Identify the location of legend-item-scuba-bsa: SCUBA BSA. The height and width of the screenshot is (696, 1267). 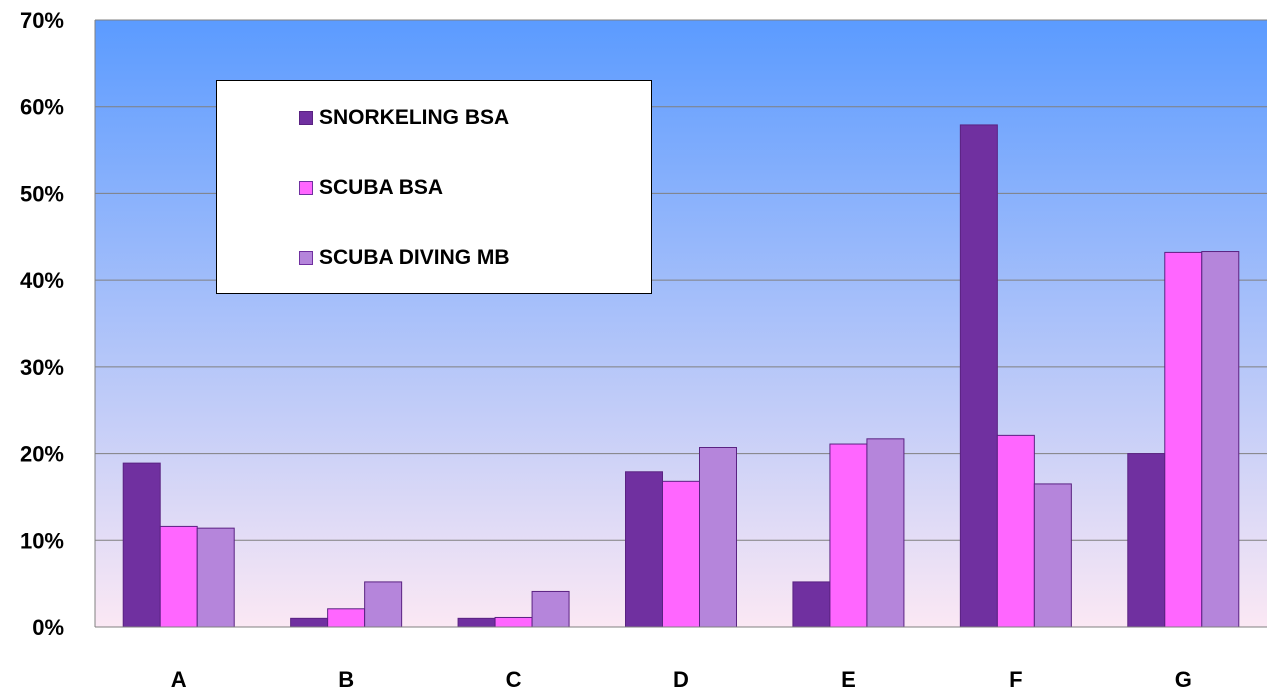
(371, 188).